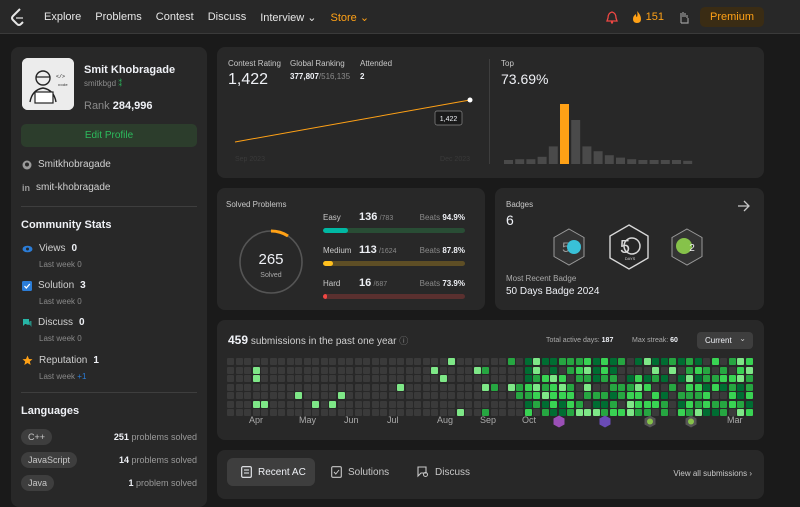 This screenshot has width=800, height=507. What do you see at coordinates (629, 247) in the screenshot?
I see `50-days-badge-2024-icon: 5 DAYS` at bounding box center [629, 247].